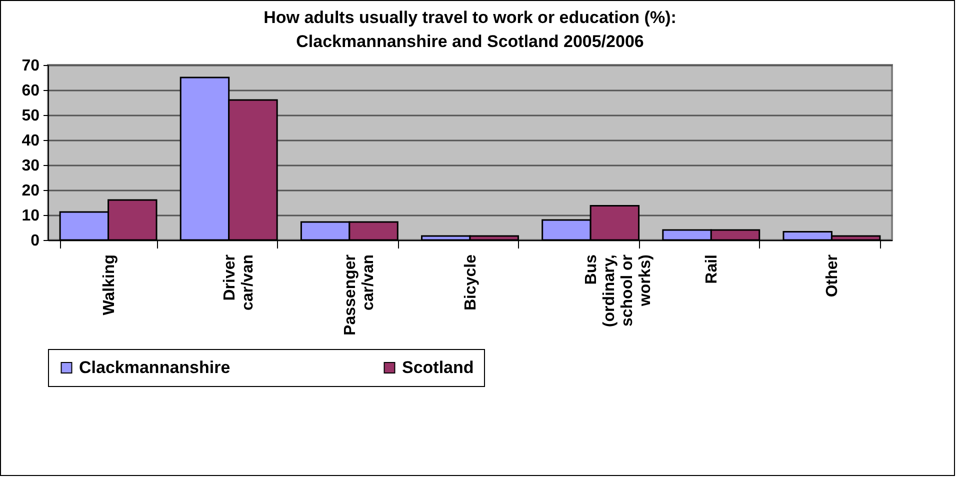  What do you see at coordinates (35, 241) in the screenshot?
I see `y-tick-label: 0` at bounding box center [35, 241].